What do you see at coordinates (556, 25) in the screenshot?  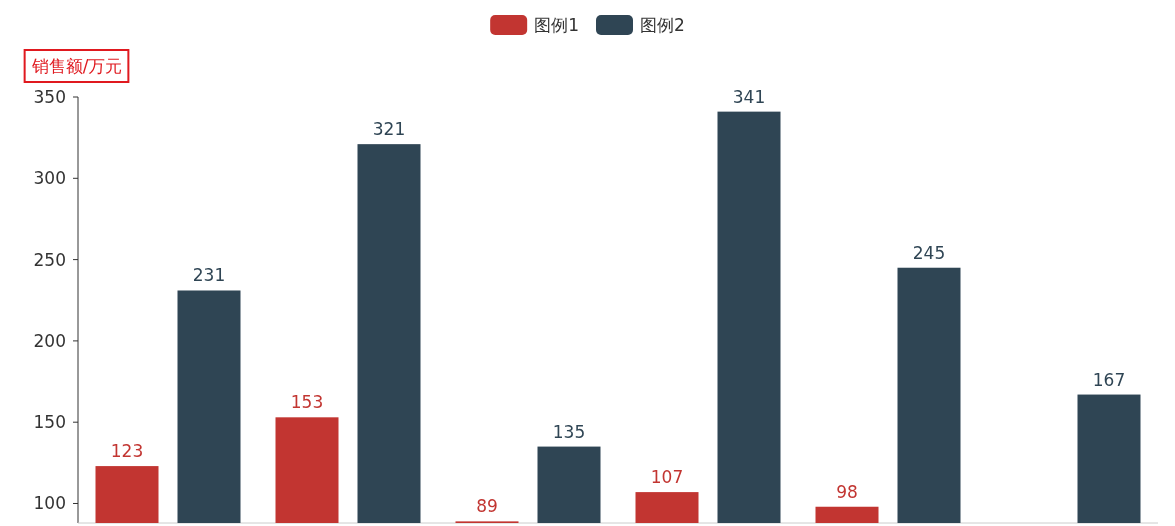 I see `legend-label: 图例1` at bounding box center [556, 25].